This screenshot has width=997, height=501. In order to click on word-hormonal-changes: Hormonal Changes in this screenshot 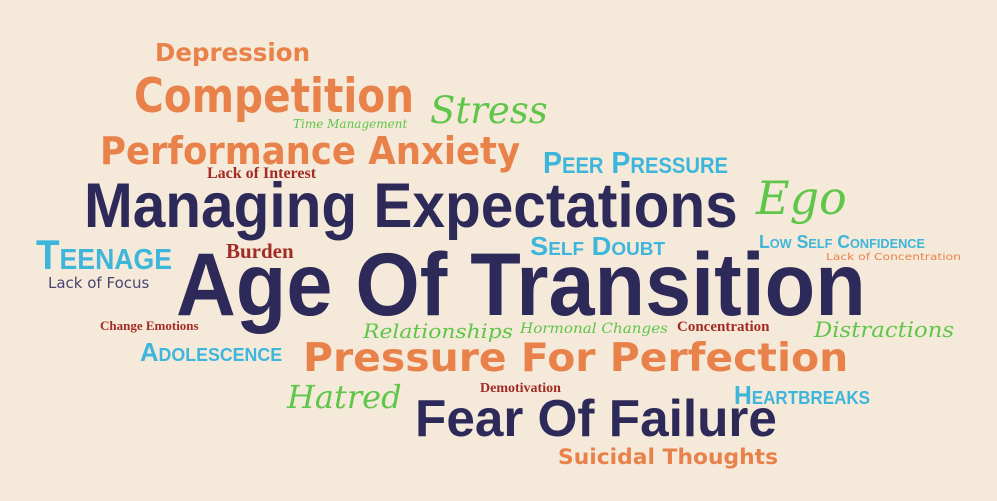, I will do `click(594, 329)`.